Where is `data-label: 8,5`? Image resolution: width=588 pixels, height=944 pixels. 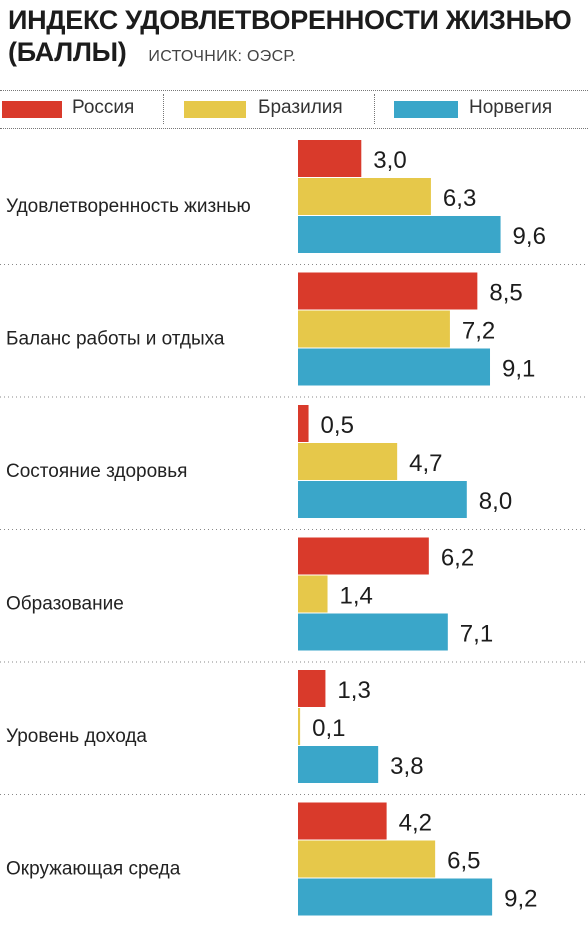
data-label: 8,5 is located at coordinates (505, 293).